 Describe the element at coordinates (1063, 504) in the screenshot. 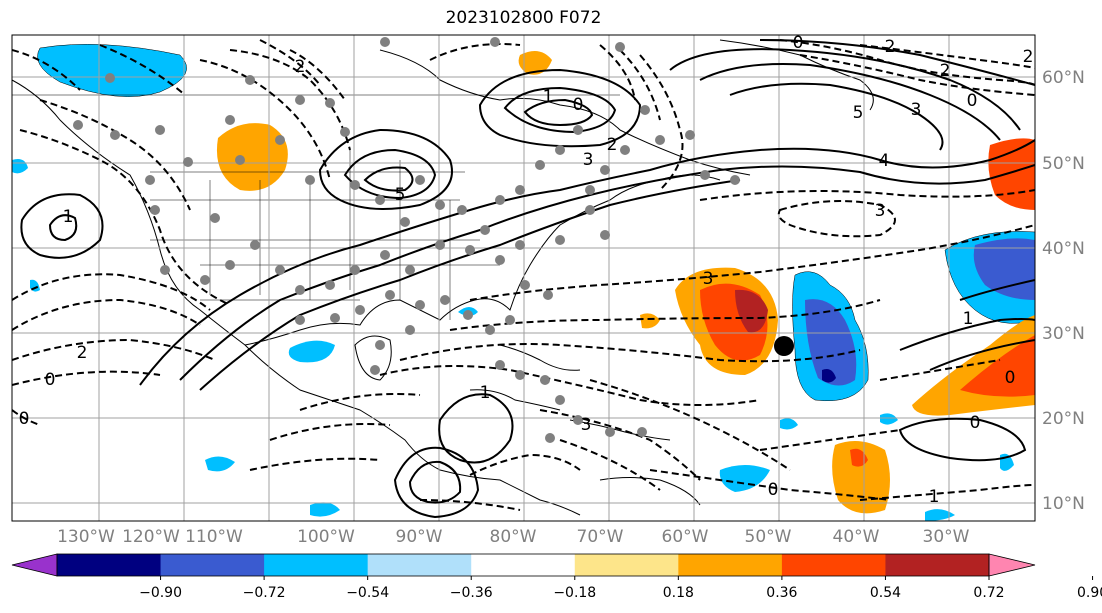

I see `latitude-label: 10°N` at that location.